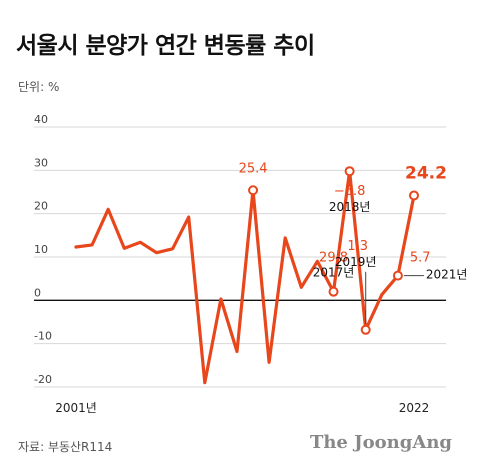 The width and height of the screenshot is (480, 475). Describe the element at coordinates (350, 191) in the screenshot. I see `data-label: −6.8` at that location.